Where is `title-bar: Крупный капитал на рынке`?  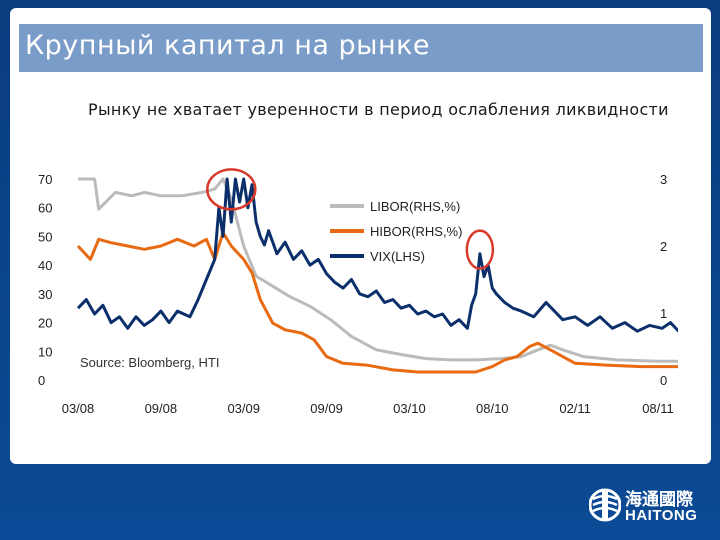
title-bar: Крупный капитал на рынке is located at coordinates (361, 48).